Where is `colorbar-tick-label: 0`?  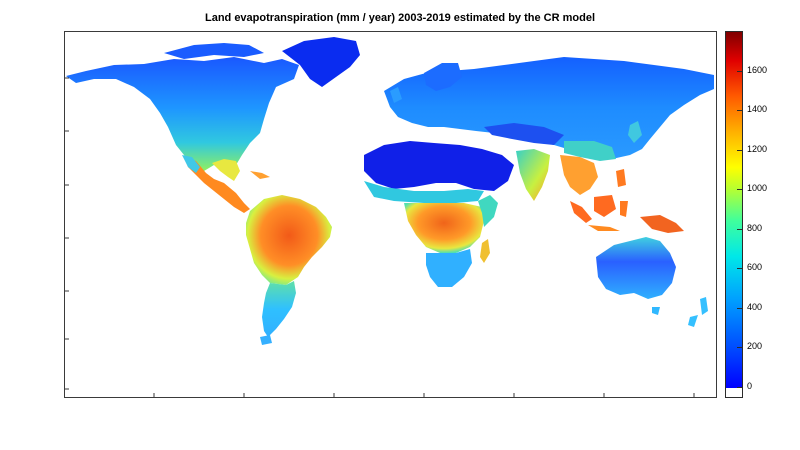
colorbar-tick-label: 0 is located at coordinates (750, 386).